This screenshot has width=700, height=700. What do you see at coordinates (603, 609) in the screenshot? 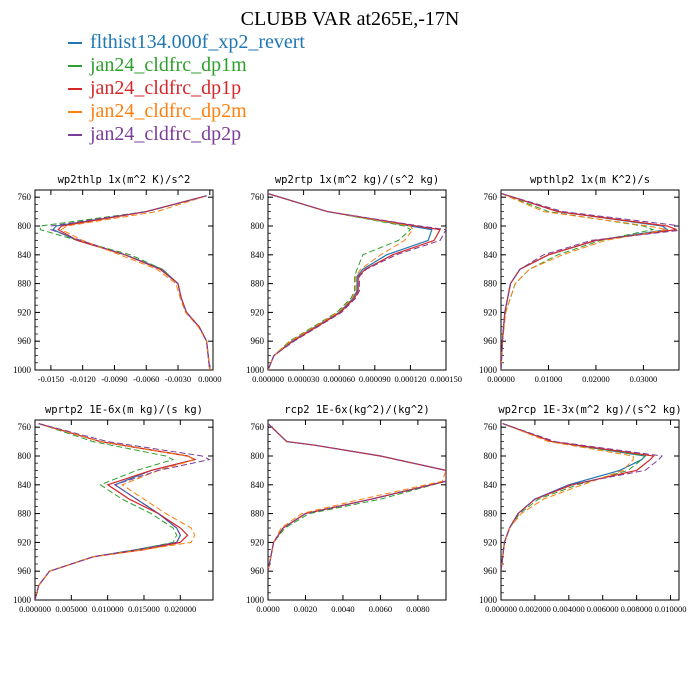
I see `x-tick-label: 0.006000` at bounding box center [603, 609].